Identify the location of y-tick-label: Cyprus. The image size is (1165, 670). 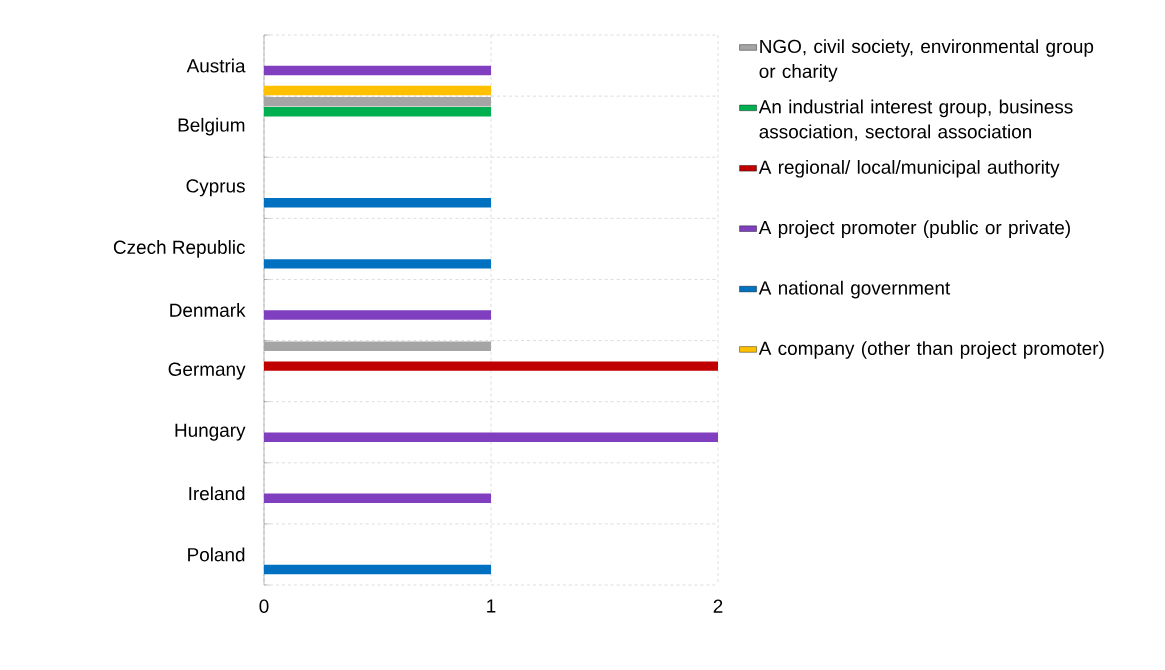
(215, 188).